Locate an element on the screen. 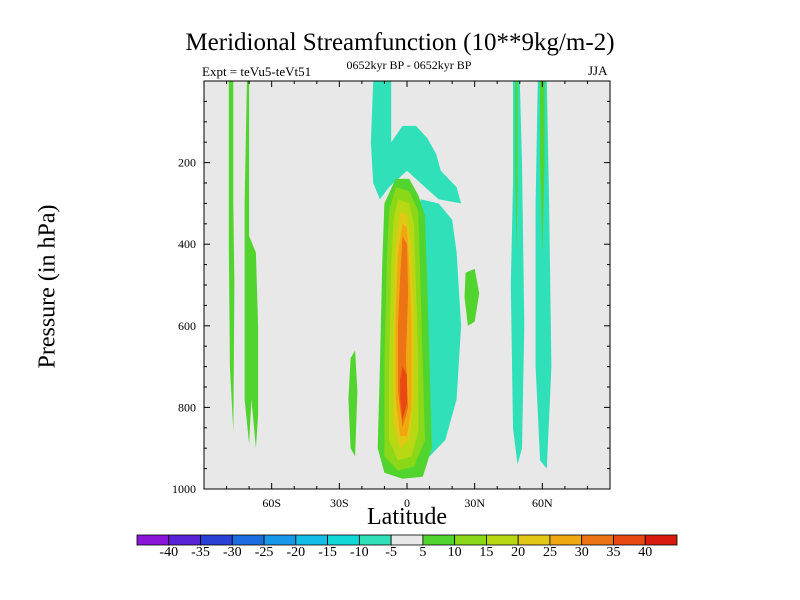 This screenshot has height=600, width=800. green-col-45n is located at coordinates (516, 167).